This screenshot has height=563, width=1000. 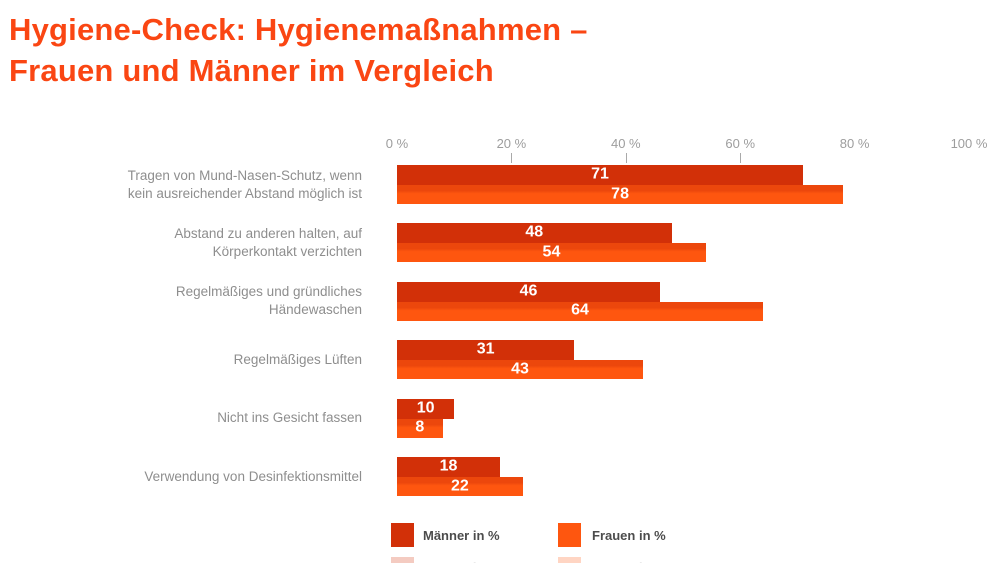 What do you see at coordinates (854, 143) in the screenshot?
I see `x-axis-tick-label: 80 %` at bounding box center [854, 143].